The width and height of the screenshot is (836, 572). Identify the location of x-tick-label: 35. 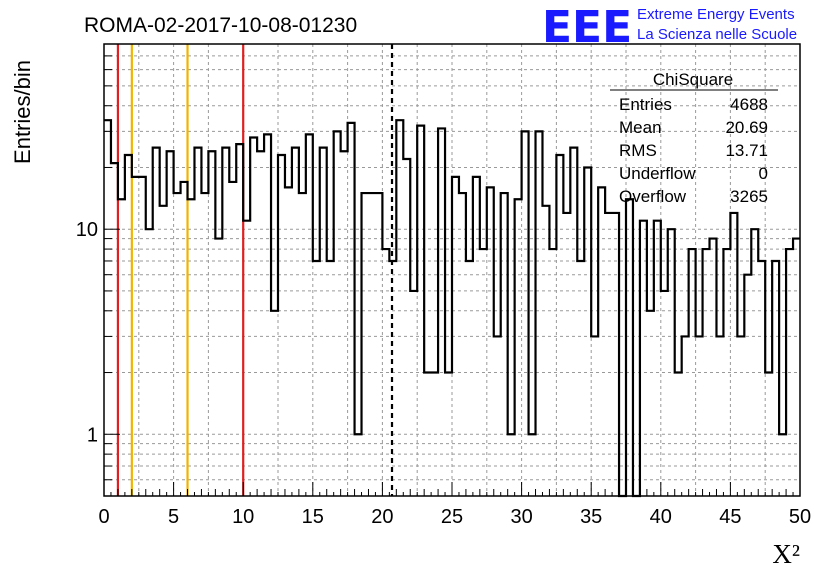
(591, 517).